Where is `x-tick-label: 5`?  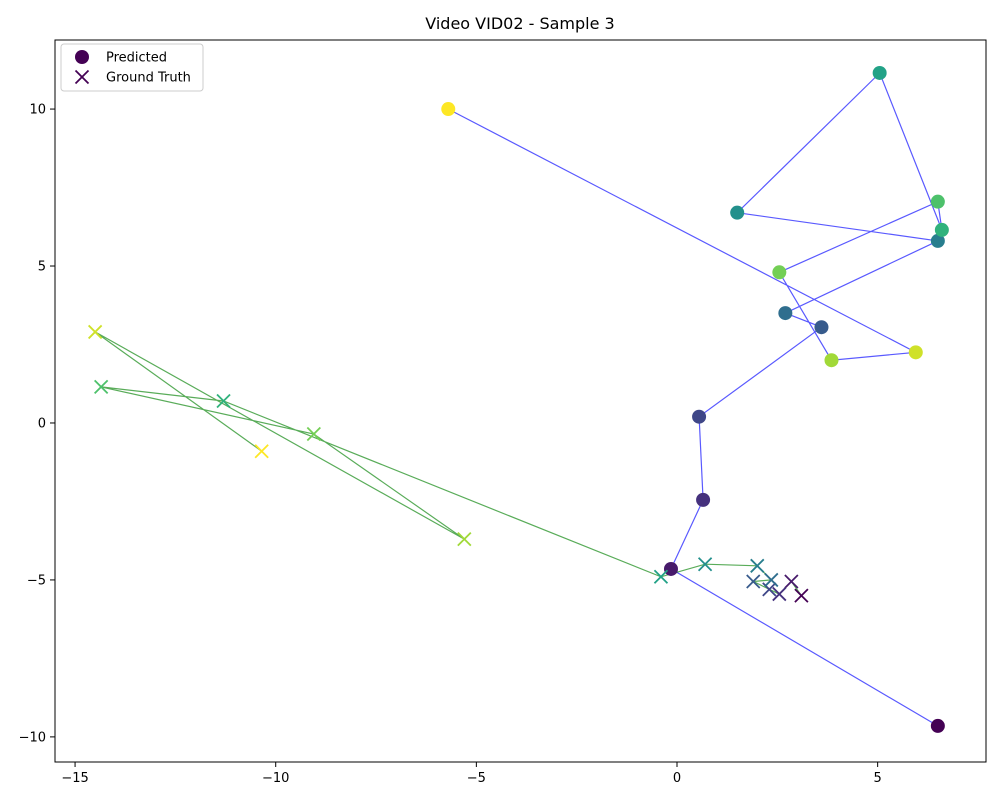
x-tick-label: 5 is located at coordinates (878, 778).